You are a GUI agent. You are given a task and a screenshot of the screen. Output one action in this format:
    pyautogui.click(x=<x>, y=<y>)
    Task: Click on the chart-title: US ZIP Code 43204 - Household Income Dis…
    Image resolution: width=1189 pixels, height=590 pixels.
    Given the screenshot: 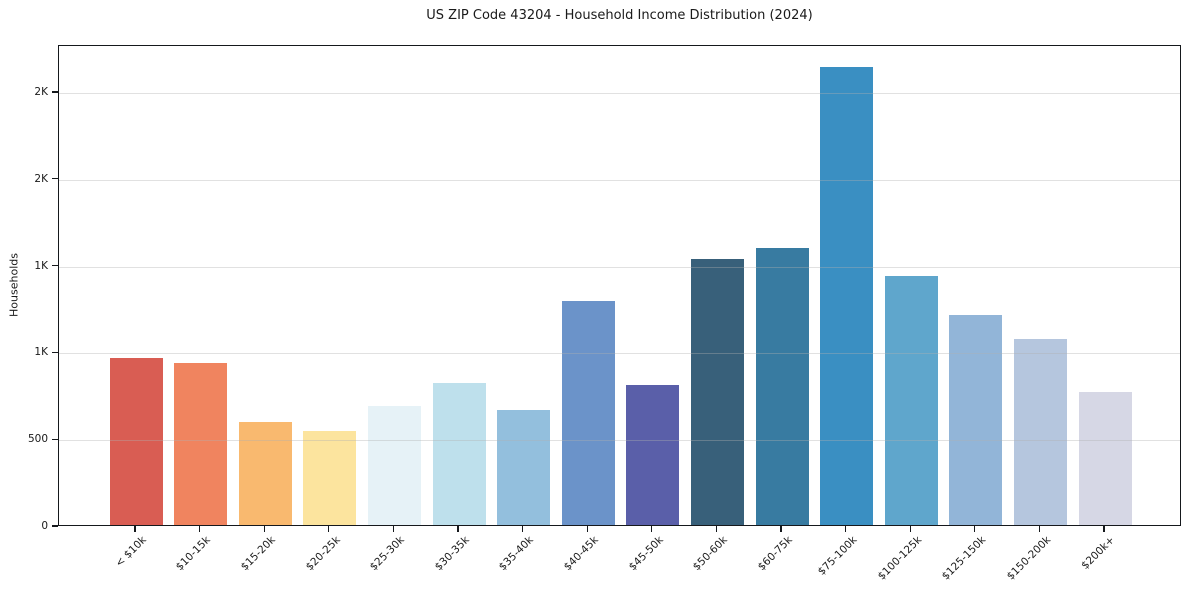 What is the action you would take?
    pyautogui.click(x=619, y=15)
    